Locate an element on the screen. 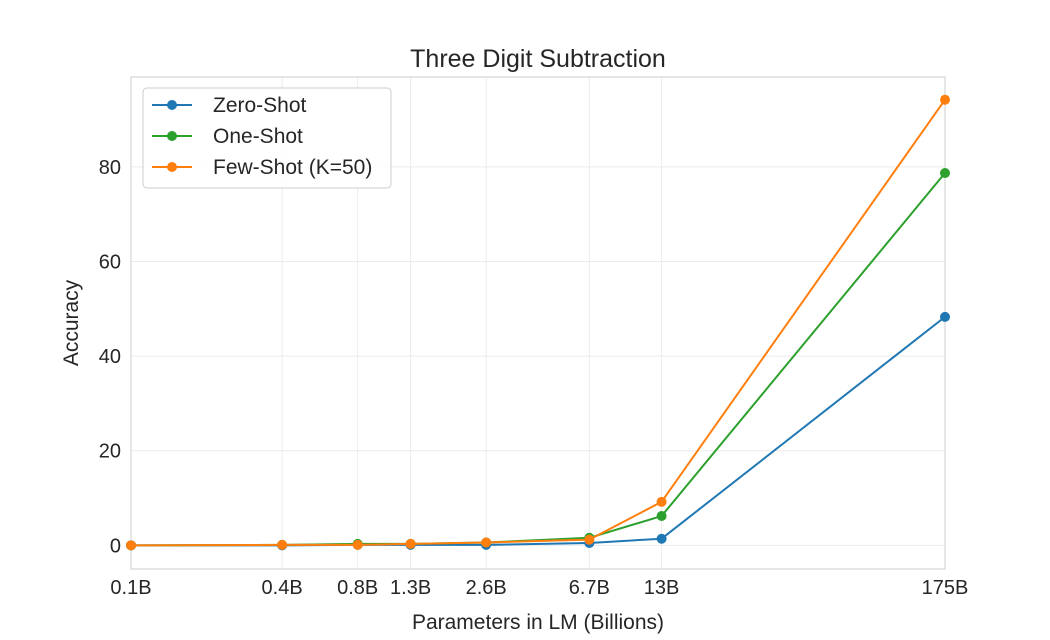 The width and height of the screenshot is (1050, 640). y-tick-label: 60 is located at coordinates (110, 263).